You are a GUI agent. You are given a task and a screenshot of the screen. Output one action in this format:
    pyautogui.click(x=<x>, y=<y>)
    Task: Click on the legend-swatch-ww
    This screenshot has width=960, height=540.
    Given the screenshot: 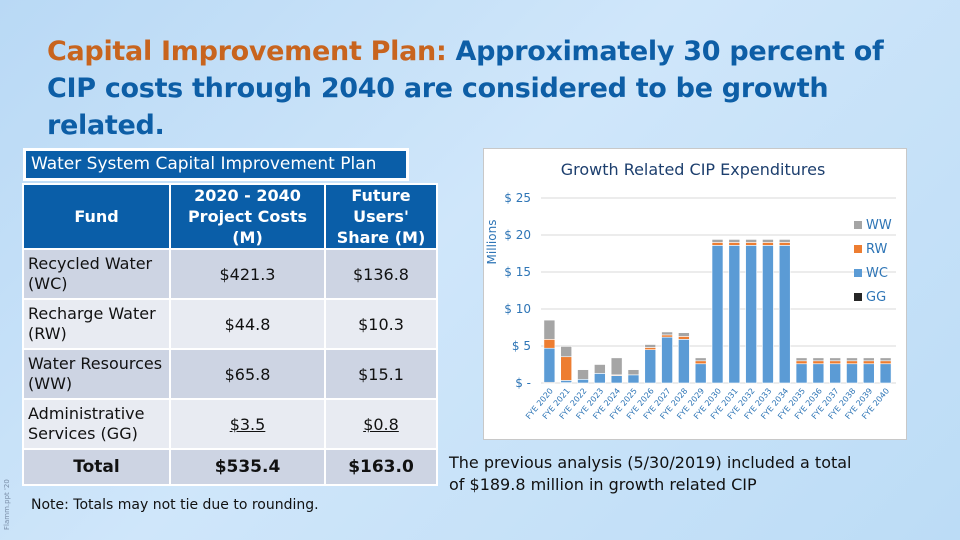 What is the action you would take?
    pyautogui.click(x=858, y=225)
    